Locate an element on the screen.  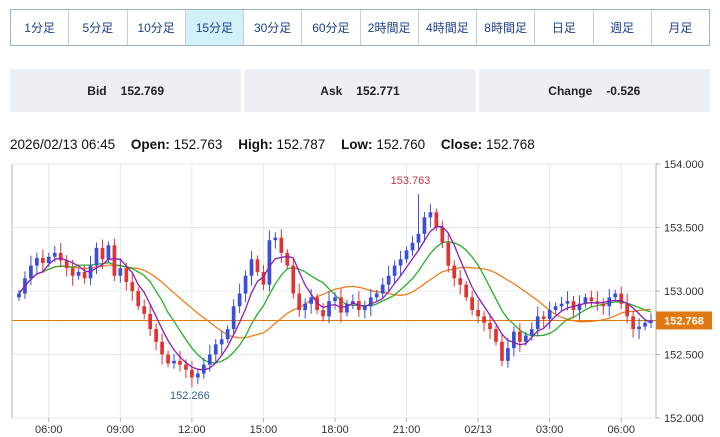
current-price-box is located at coordinates (684, 320).